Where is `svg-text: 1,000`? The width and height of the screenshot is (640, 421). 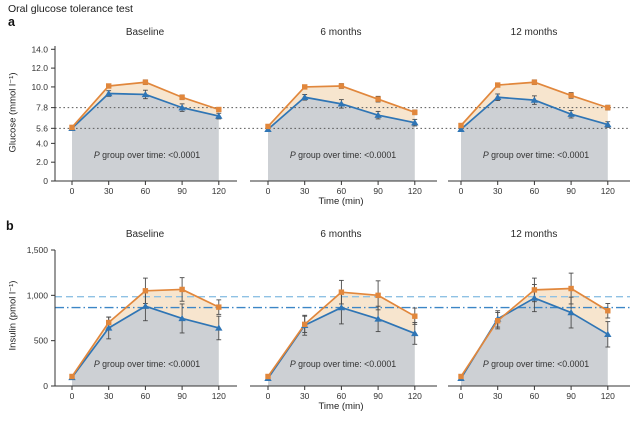 svg-text: 1,000 is located at coordinates (38, 295).